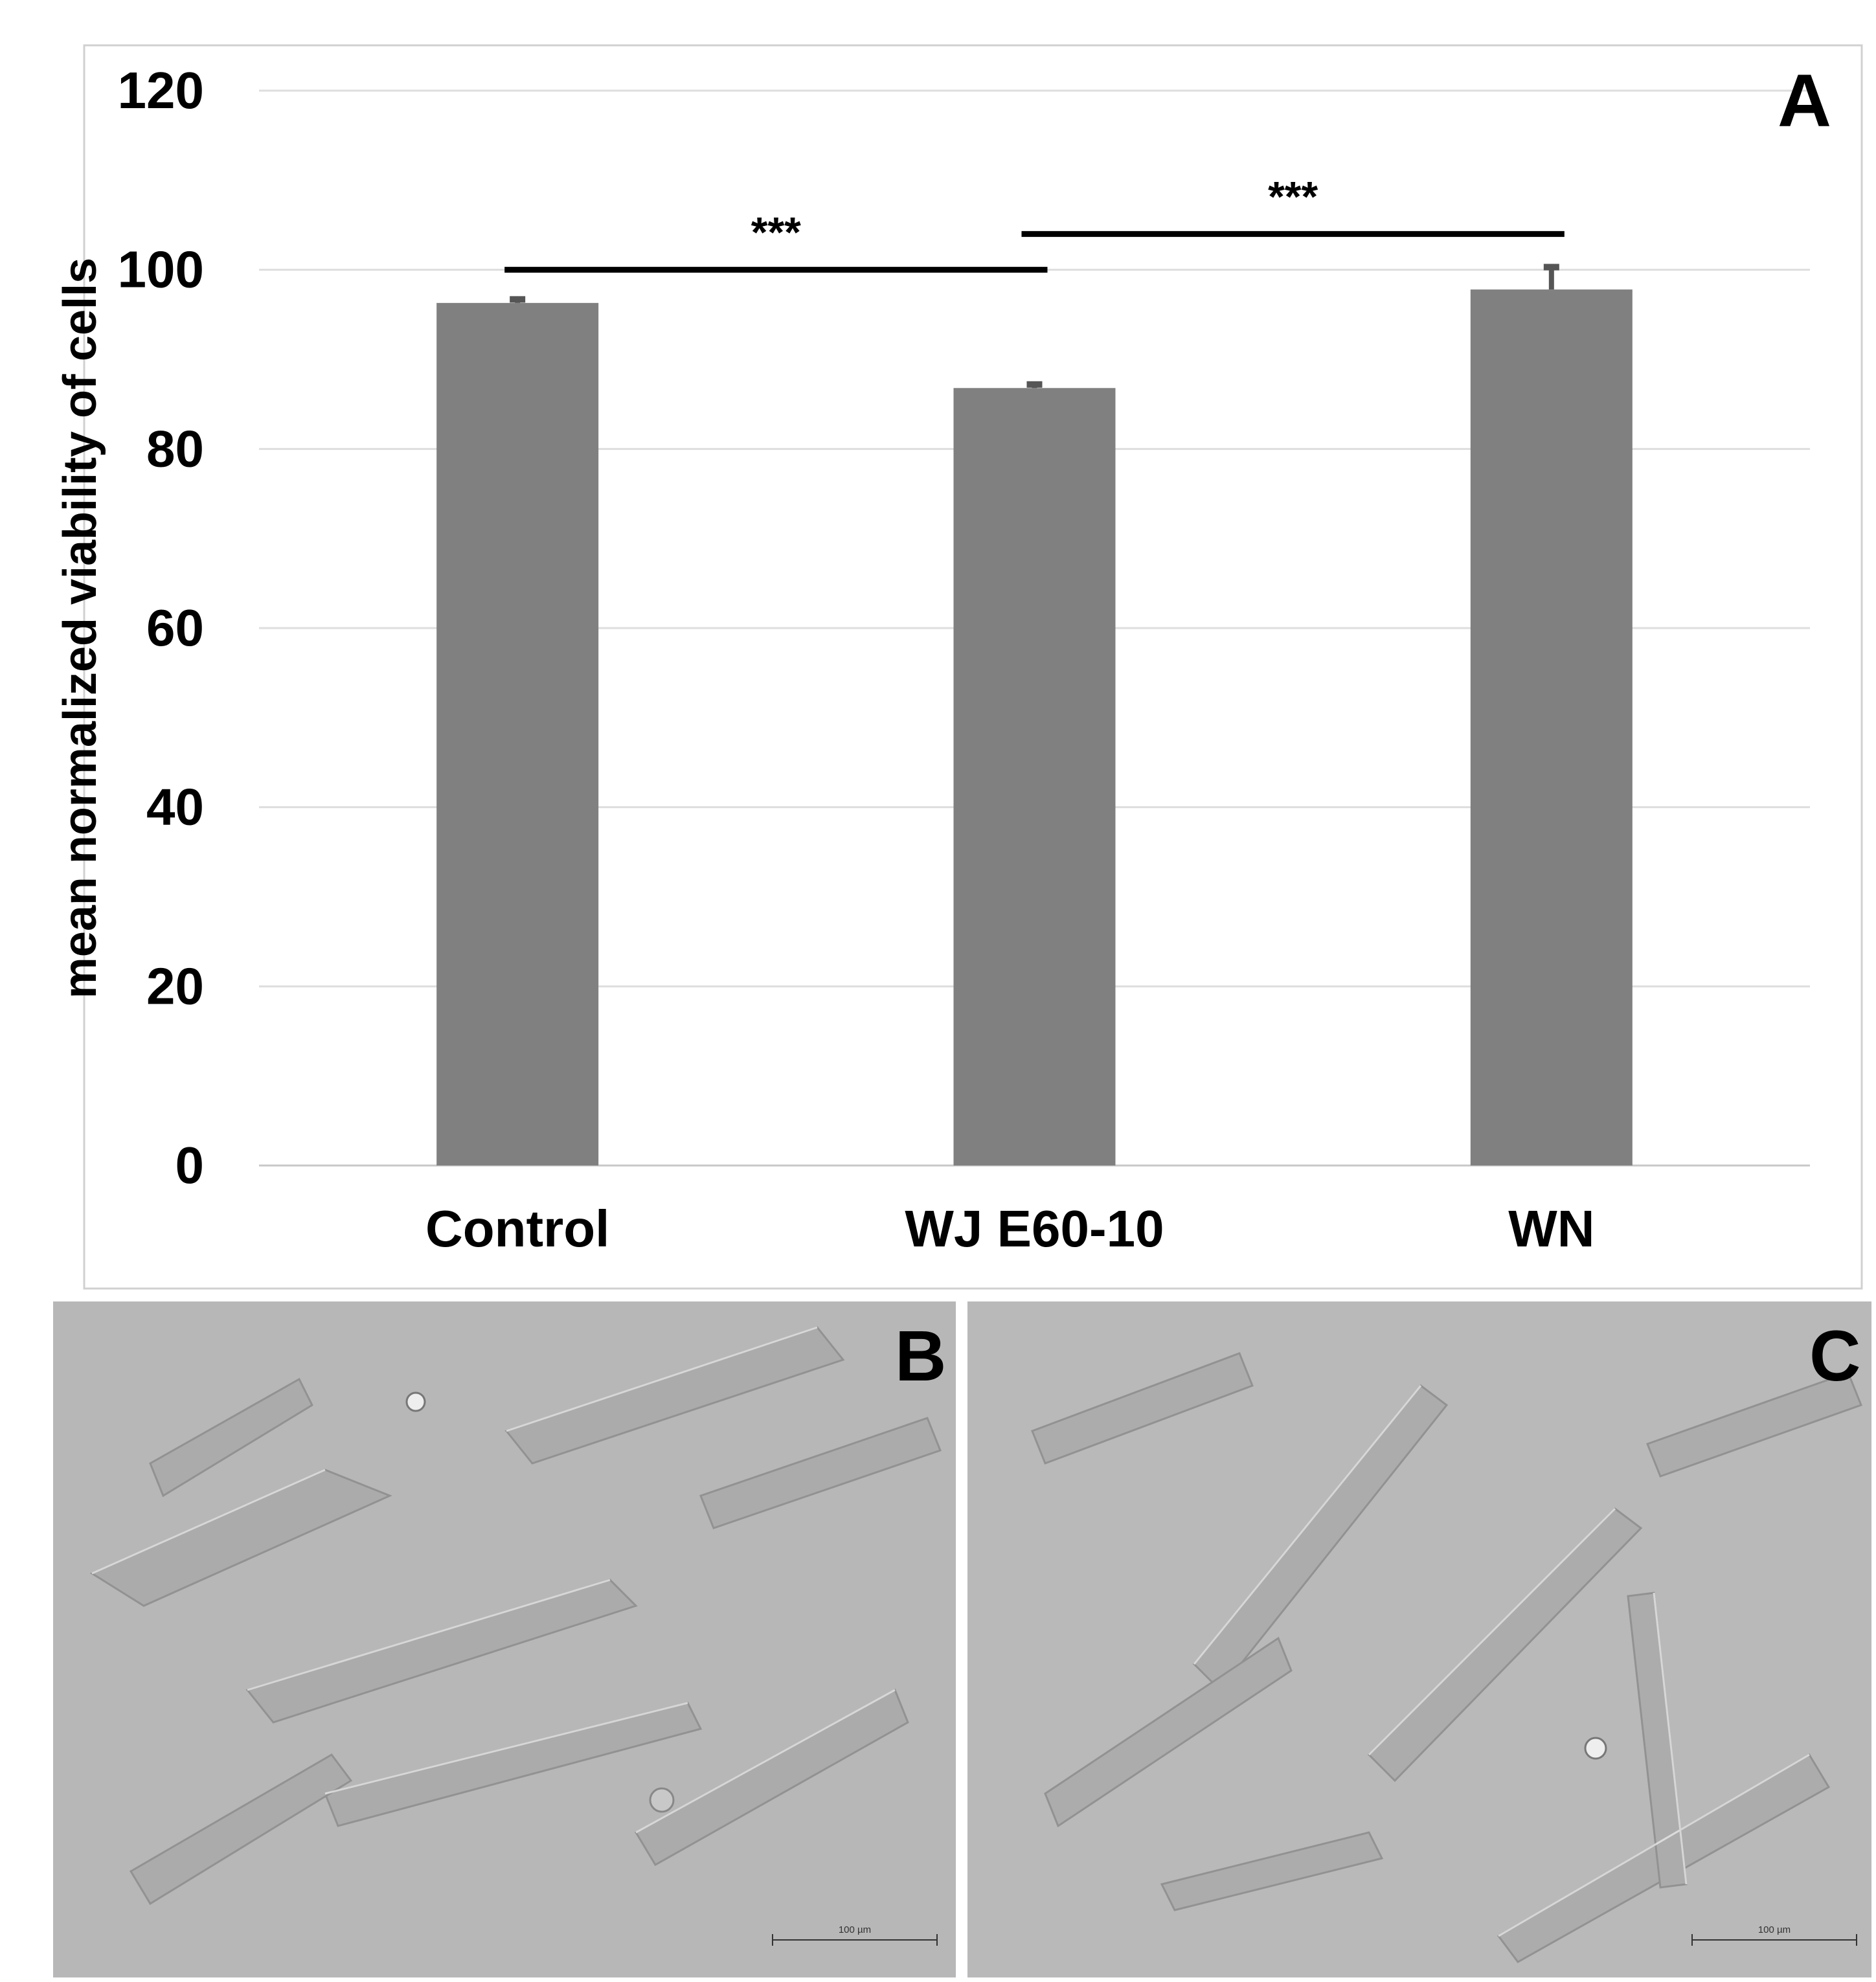 This screenshot has height=1982, width=1876. What do you see at coordinates (1035, 1228) in the screenshot?
I see `x-tick-label: WJ E60-10` at bounding box center [1035, 1228].